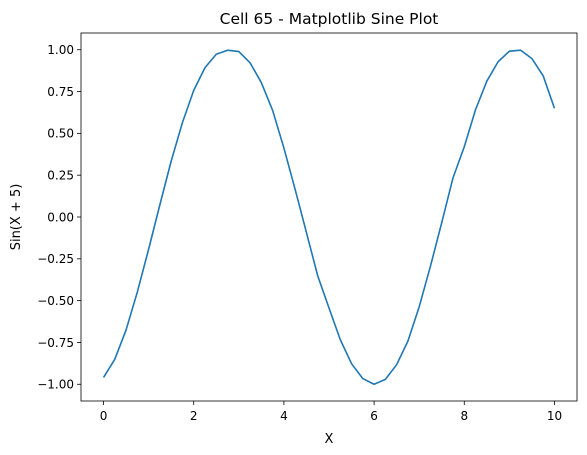 This screenshot has height=455, width=587. Describe the element at coordinates (194, 416) in the screenshot. I see `x-tick-label: 2` at that location.